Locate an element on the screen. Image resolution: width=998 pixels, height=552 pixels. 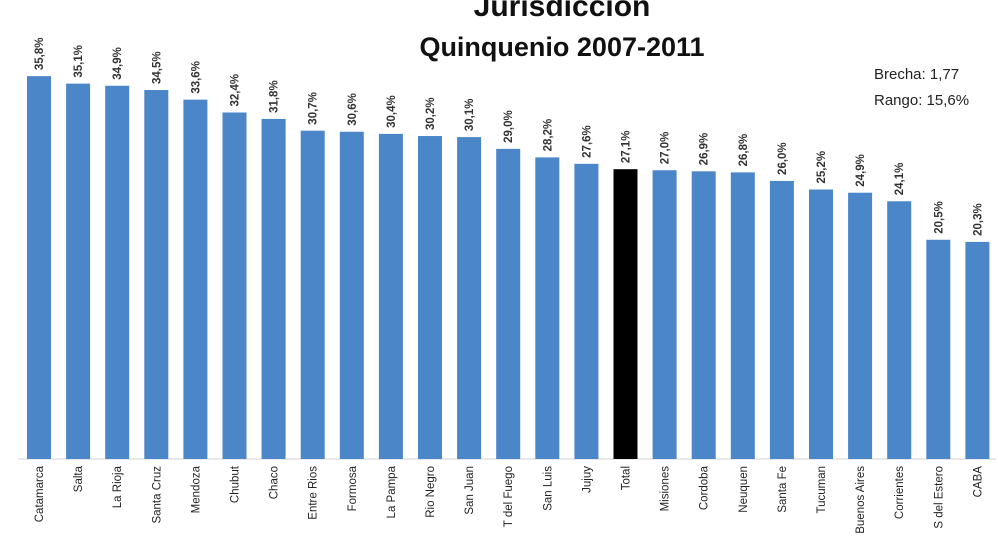
bar-tucuman is located at coordinates (821, 324).